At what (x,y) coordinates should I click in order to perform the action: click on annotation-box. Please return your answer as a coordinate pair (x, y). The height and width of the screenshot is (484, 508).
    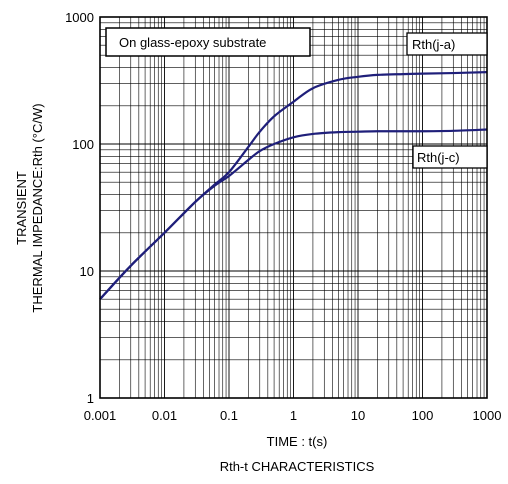
    Looking at the image, I should click on (208, 42).